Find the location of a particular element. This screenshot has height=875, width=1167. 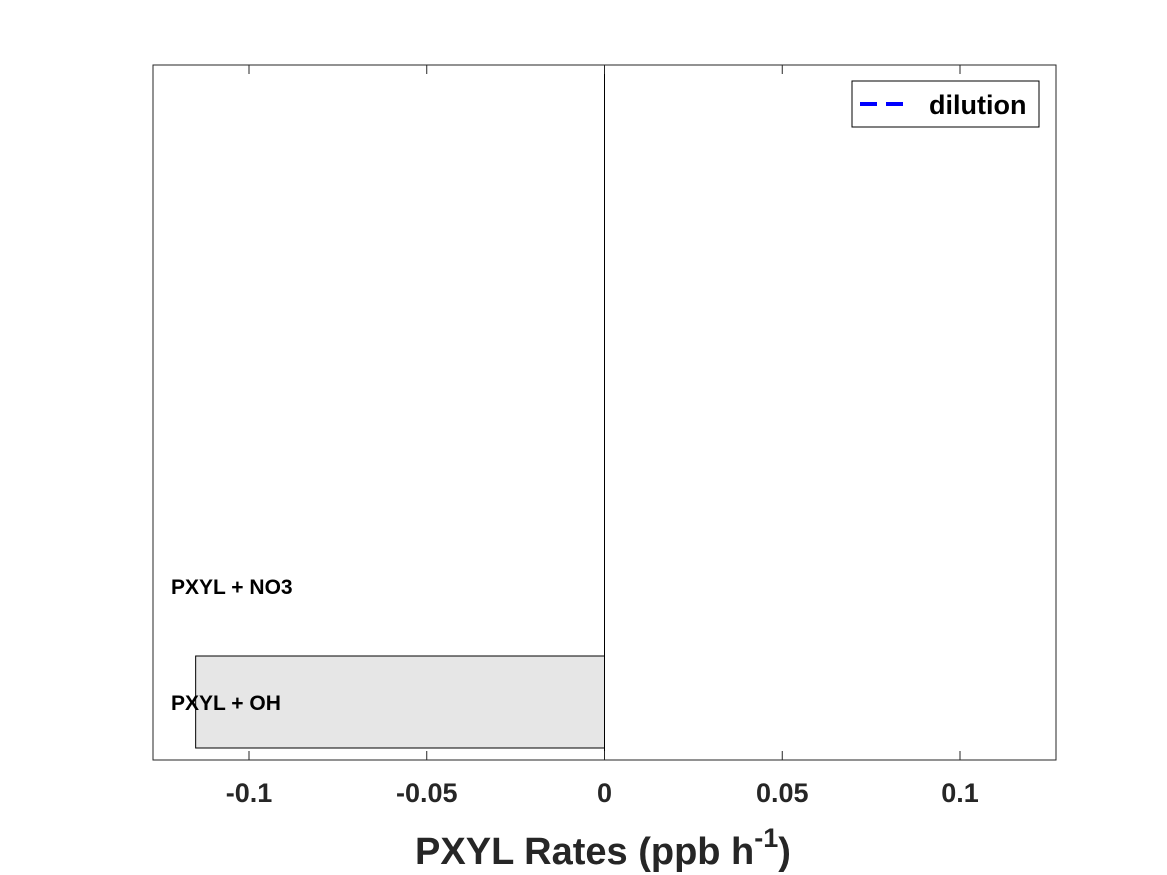

bar-label: PXYL + NO3 is located at coordinates (232, 587).